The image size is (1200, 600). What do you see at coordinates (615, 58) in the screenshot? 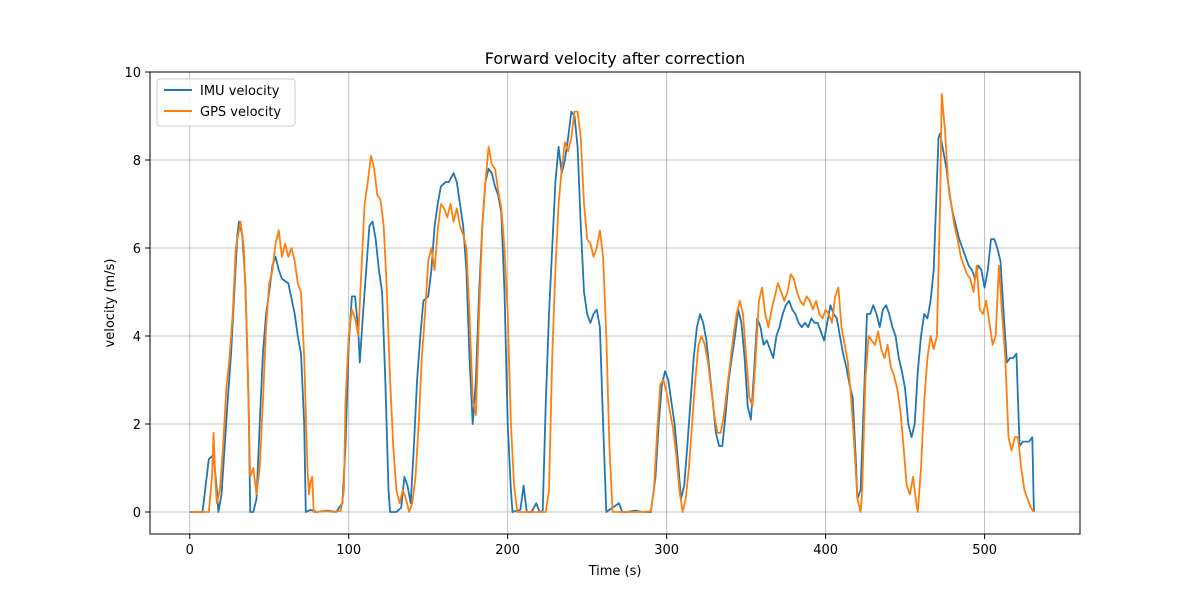
I see `chart-title: Forward velocity after correction` at bounding box center [615, 58].